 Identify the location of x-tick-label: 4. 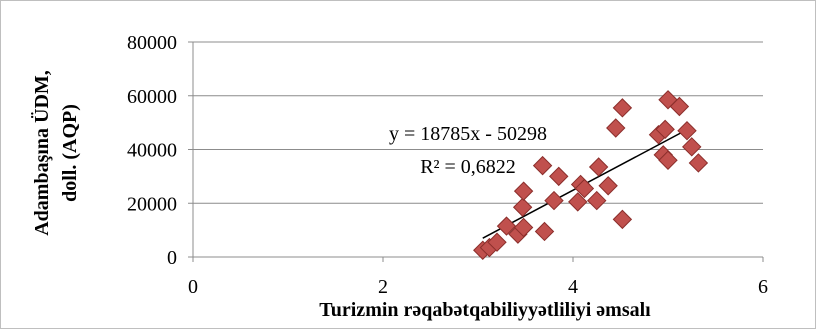
(573, 287).